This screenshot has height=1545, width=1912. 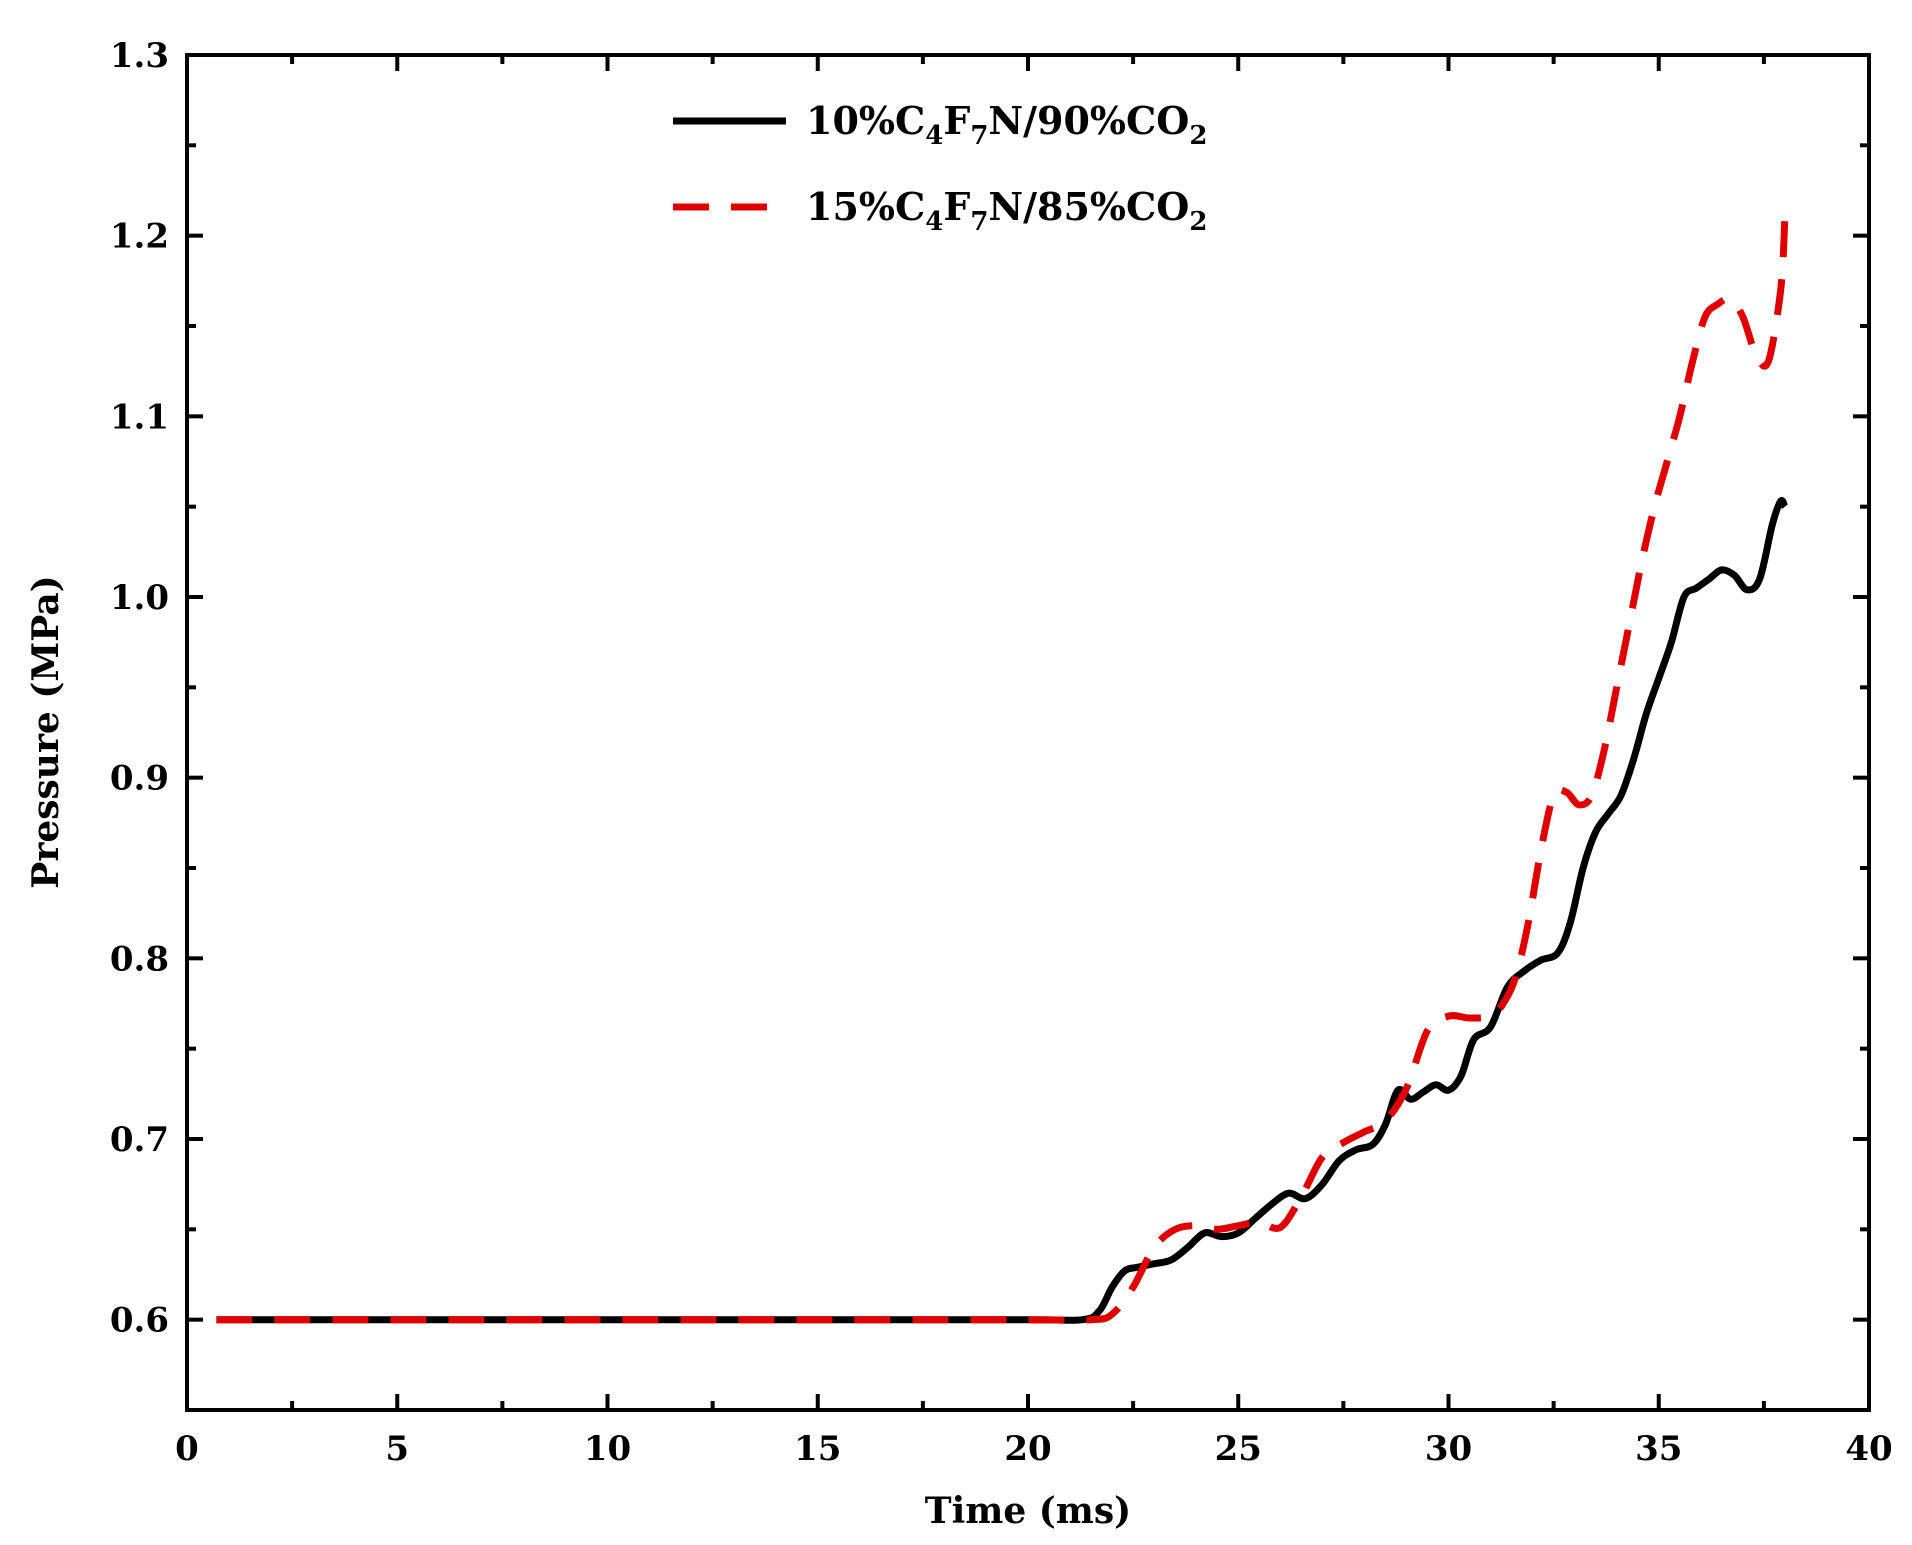 I want to click on x-tick-label: 10, so click(x=607, y=1449).